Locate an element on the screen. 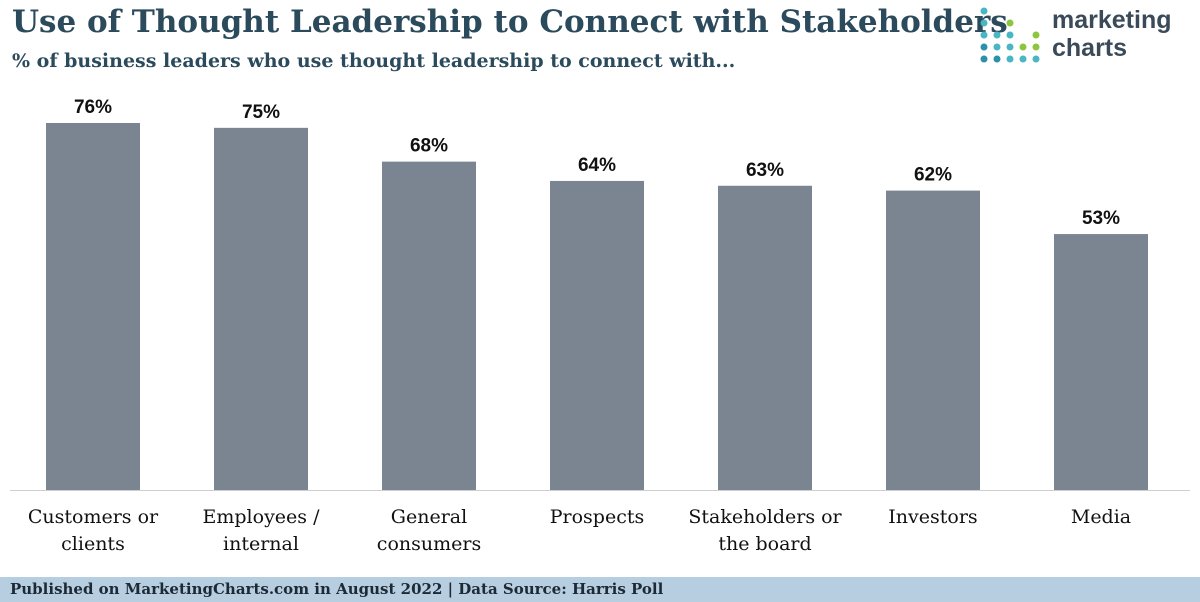  category-label-line: clients is located at coordinates (93, 544).